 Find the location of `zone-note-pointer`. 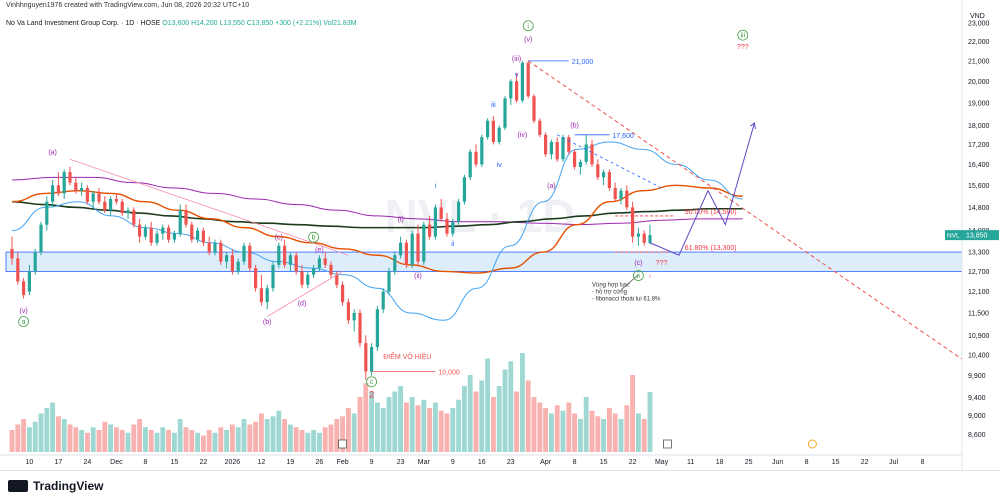

zone-note-pointer is located at coordinates (629, 282).